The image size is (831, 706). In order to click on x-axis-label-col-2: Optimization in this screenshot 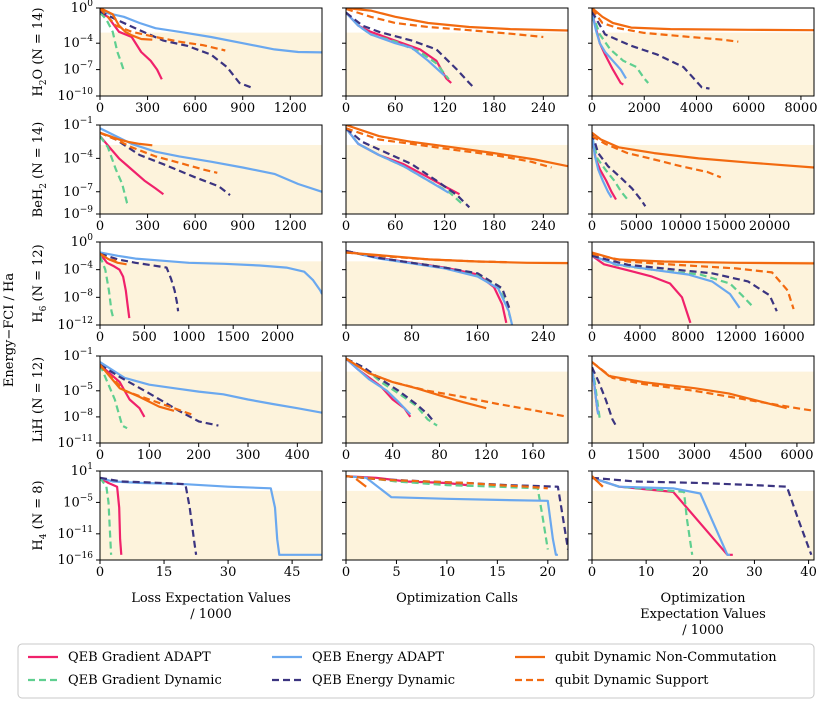, I will do `click(703, 598)`.